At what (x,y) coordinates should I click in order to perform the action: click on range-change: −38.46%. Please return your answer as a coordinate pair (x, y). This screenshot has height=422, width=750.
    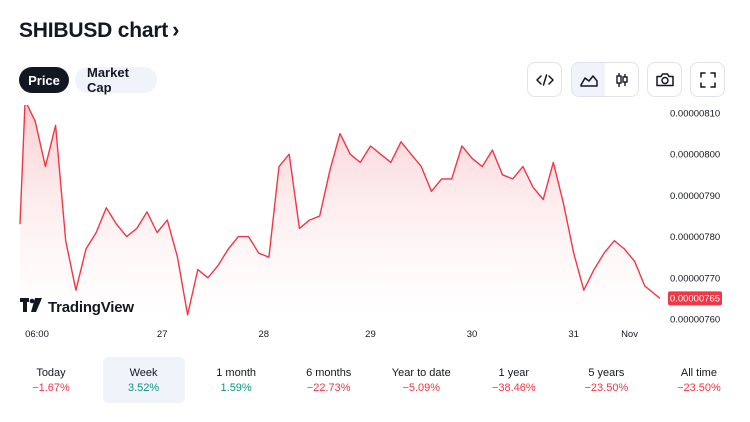
    Looking at the image, I should click on (513, 387).